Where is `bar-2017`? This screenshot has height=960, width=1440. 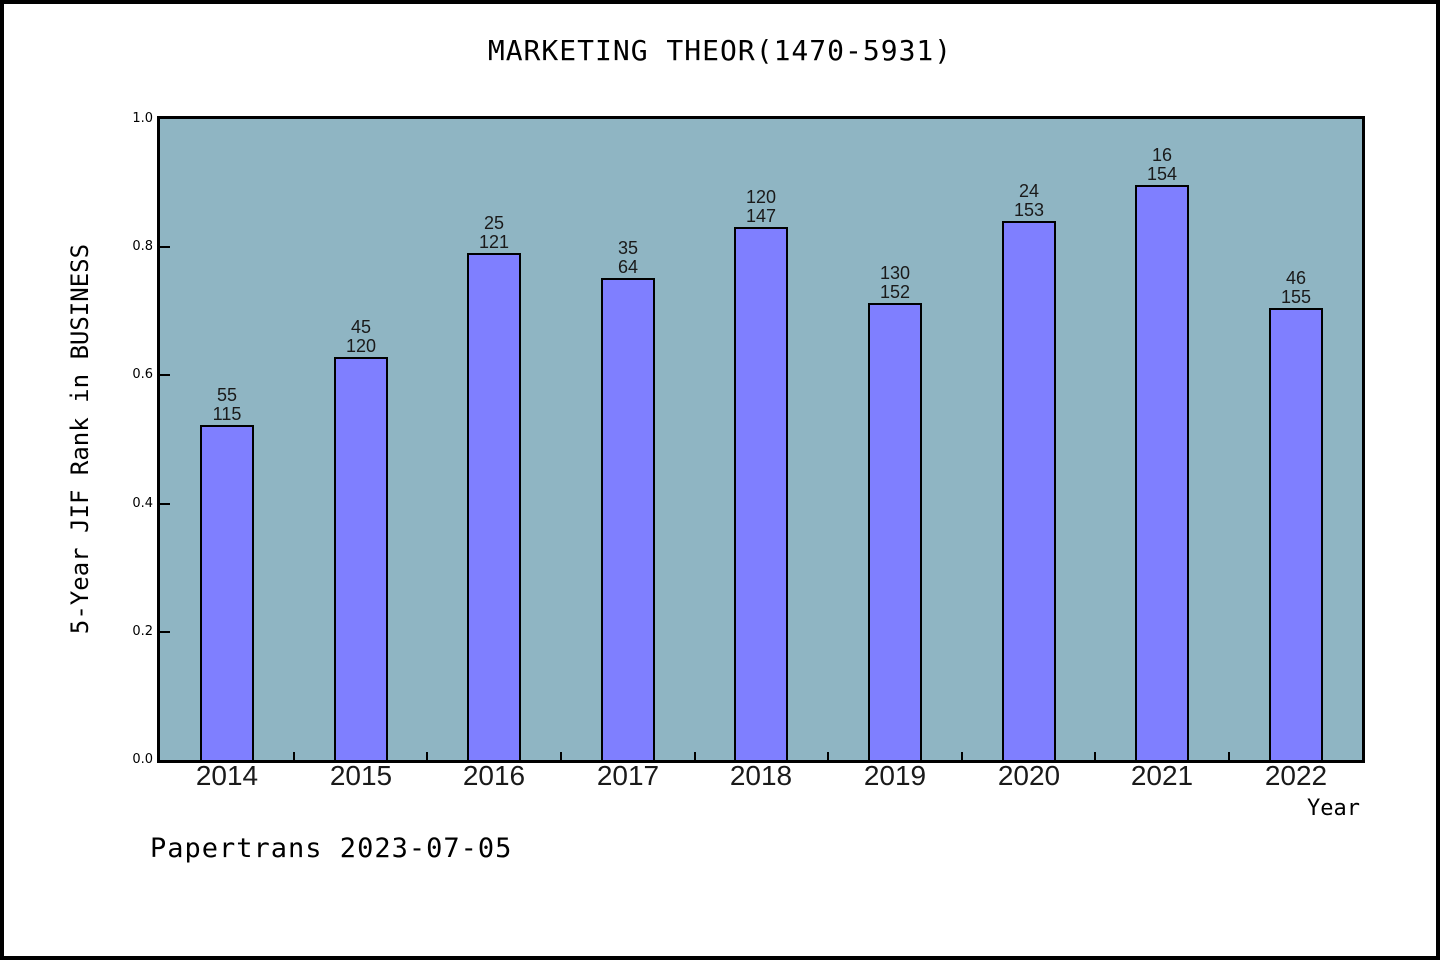 bar-2017 is located at coordinates (628, 519).